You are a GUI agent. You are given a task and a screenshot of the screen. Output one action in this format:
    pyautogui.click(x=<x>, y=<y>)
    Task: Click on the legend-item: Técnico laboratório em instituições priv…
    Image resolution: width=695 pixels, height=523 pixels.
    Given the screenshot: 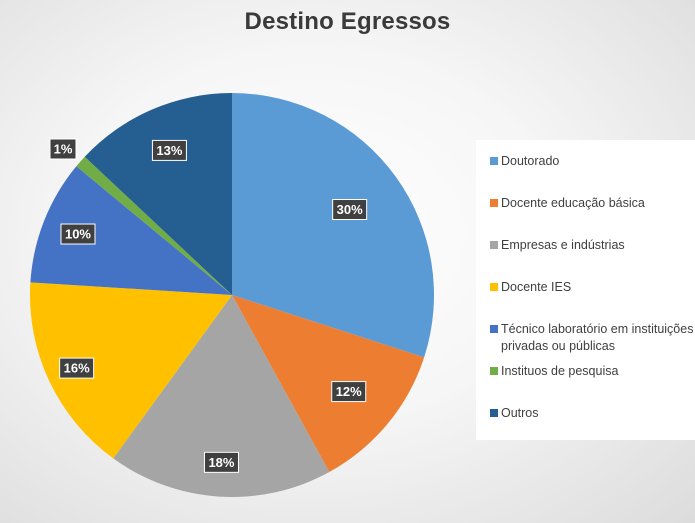 What is the action you would take?
    pyautogui.click(x=592, y=338)
    